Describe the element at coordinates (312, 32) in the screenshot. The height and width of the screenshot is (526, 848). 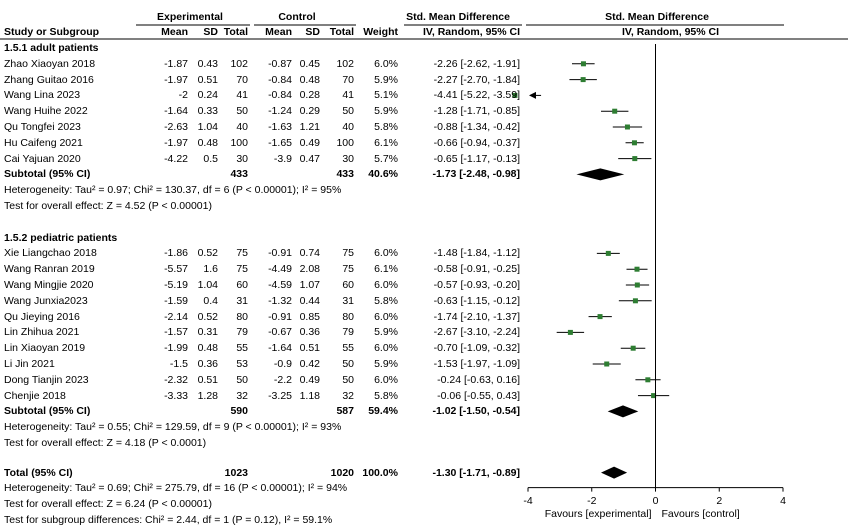
I see `header-c-sd: SD` at that location.